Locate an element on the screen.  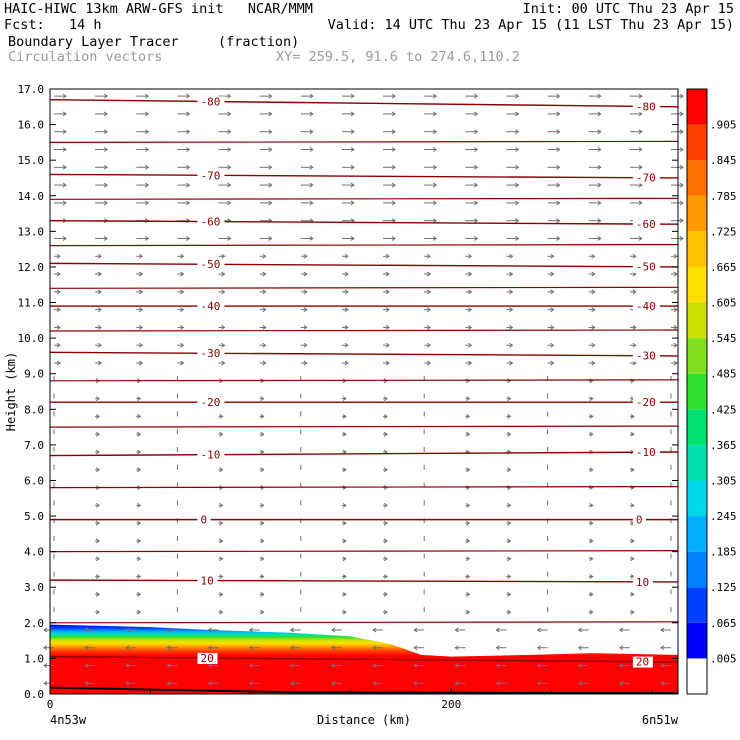
y-tick-label: 12.0 is located at coordinates (31, 267).